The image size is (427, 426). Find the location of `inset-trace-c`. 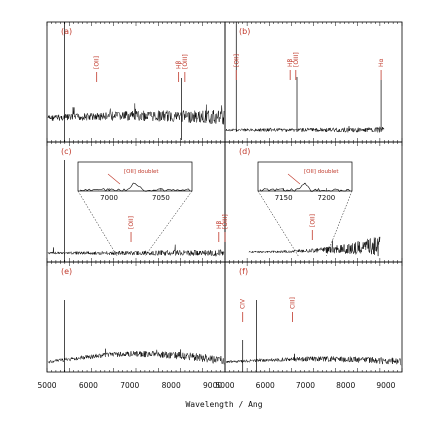

inset-trace-c is located at coordinates (135, 187).